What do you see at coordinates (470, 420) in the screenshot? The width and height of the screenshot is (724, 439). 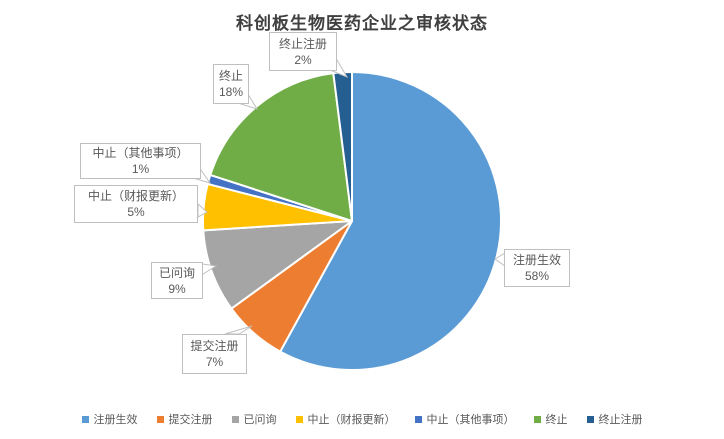 I see `legend-label: 中止（其他事项）` at bounding box center [470, 420].